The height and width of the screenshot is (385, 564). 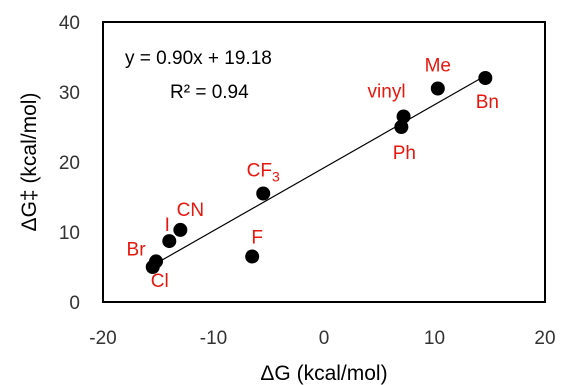 What do you see at coordinates (152, 267) in the screenshot?
I see `data-point-cl` at bounding box center [152, 267].